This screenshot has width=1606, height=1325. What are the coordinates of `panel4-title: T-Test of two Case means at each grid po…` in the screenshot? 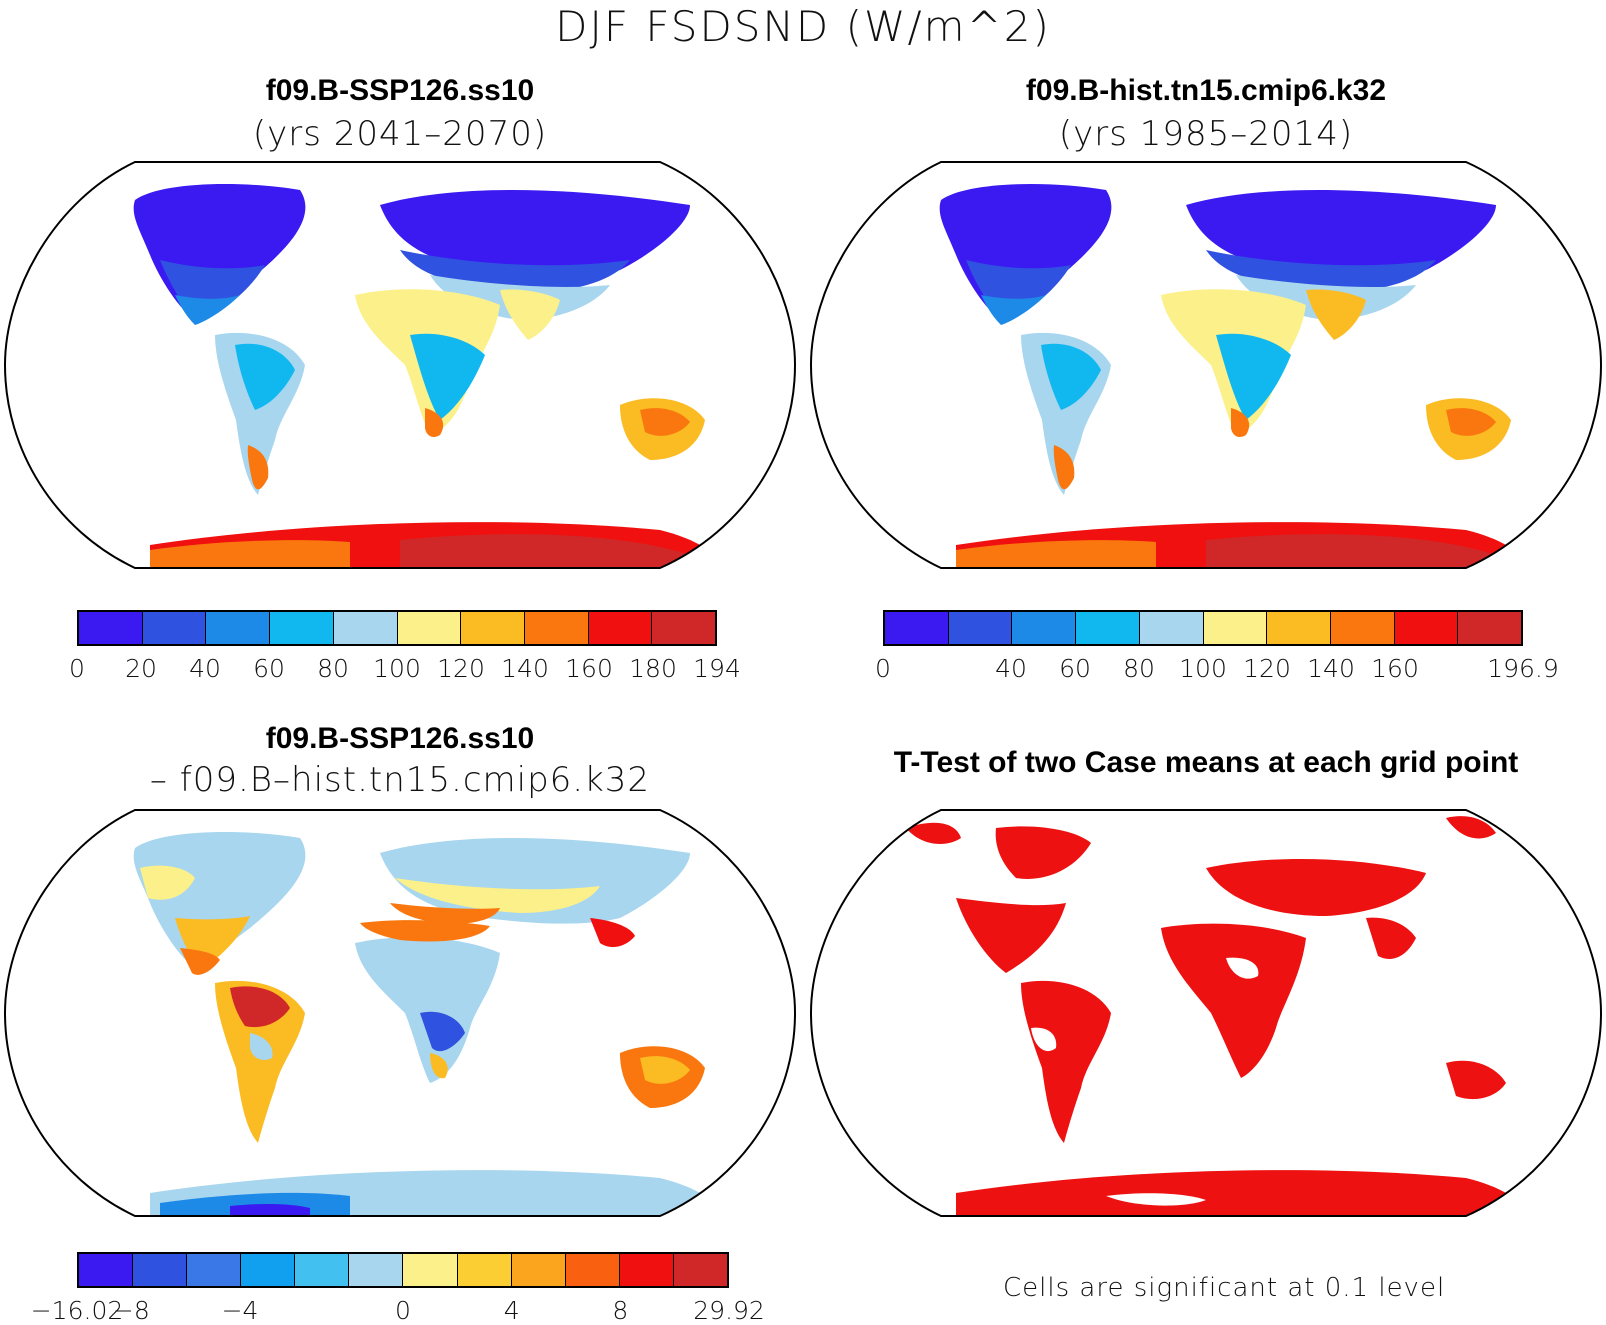 It's located at (1206, 762).